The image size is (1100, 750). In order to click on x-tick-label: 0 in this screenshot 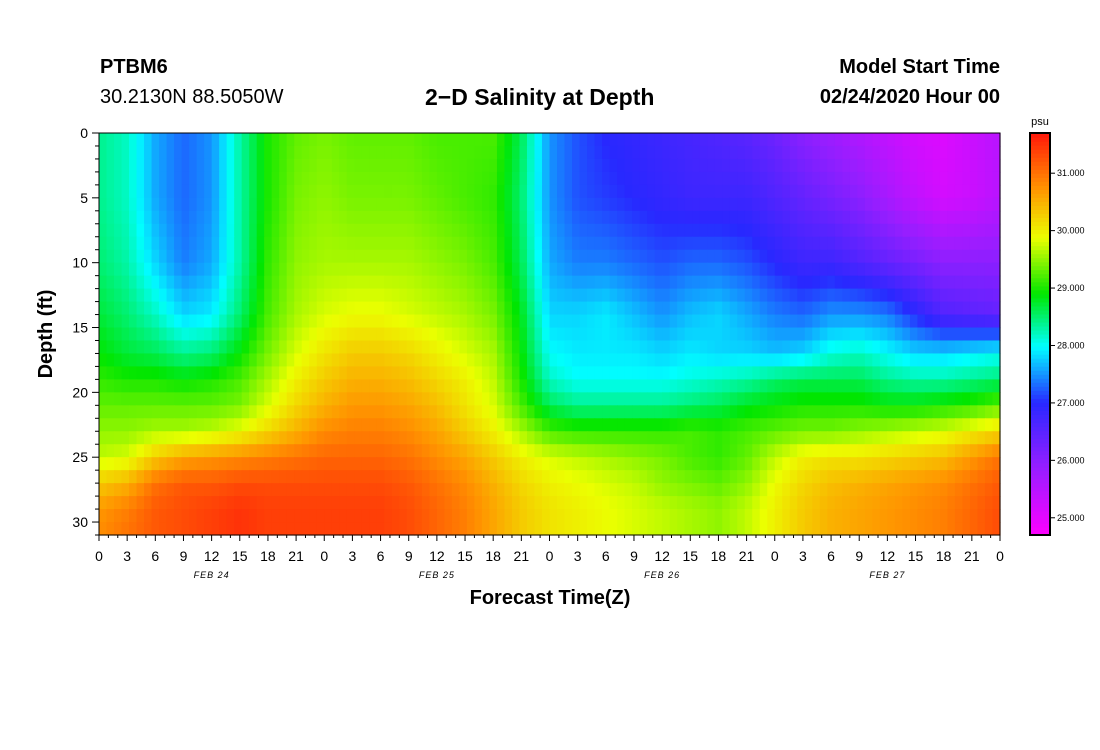, I will do `click(1000, 556)`.